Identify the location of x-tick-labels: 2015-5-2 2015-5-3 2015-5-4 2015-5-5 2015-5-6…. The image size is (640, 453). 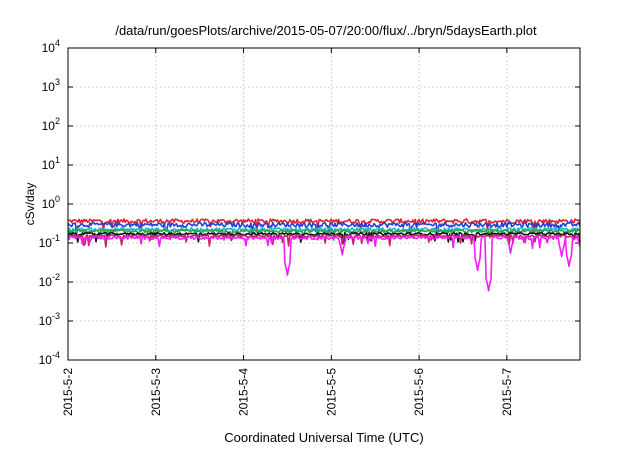
(287, 392).